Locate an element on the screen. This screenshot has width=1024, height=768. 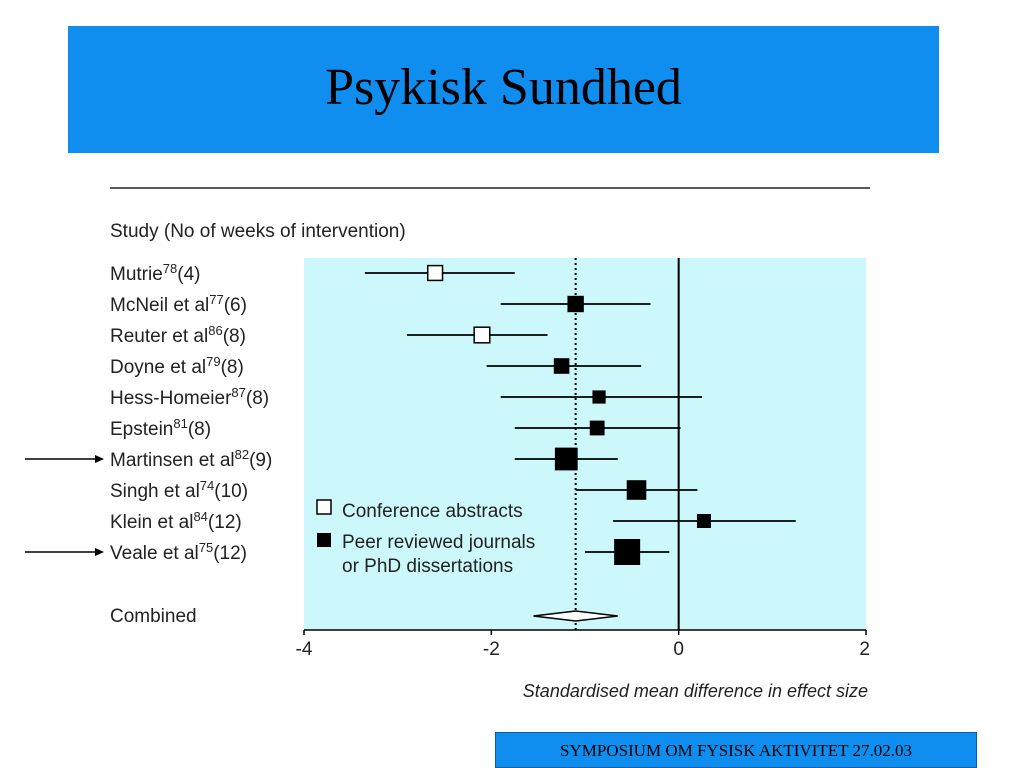
slide-title: Psykisk Sundhed is located at coordinates (503, 87).